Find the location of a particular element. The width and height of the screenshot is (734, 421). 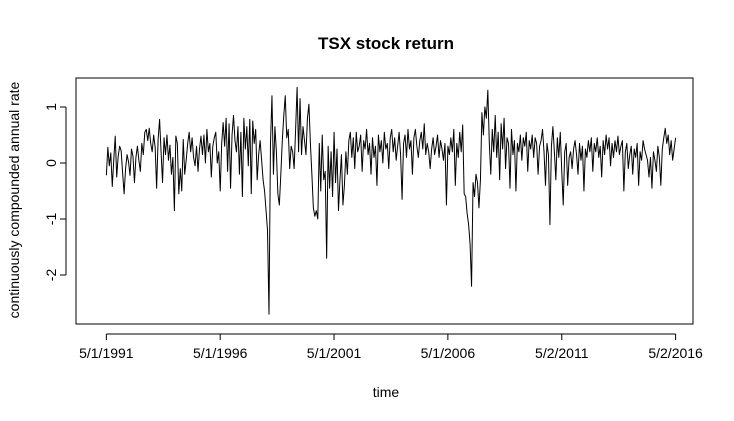

y-tick-label: -1 is located at coordinates (51, 219).